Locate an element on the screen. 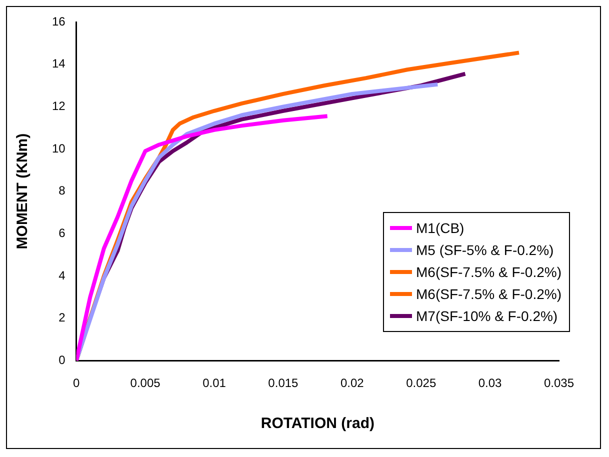 This screenshot has width=609, height=457. x-tick-label: 0.03 is located at coordinates (490, 383).